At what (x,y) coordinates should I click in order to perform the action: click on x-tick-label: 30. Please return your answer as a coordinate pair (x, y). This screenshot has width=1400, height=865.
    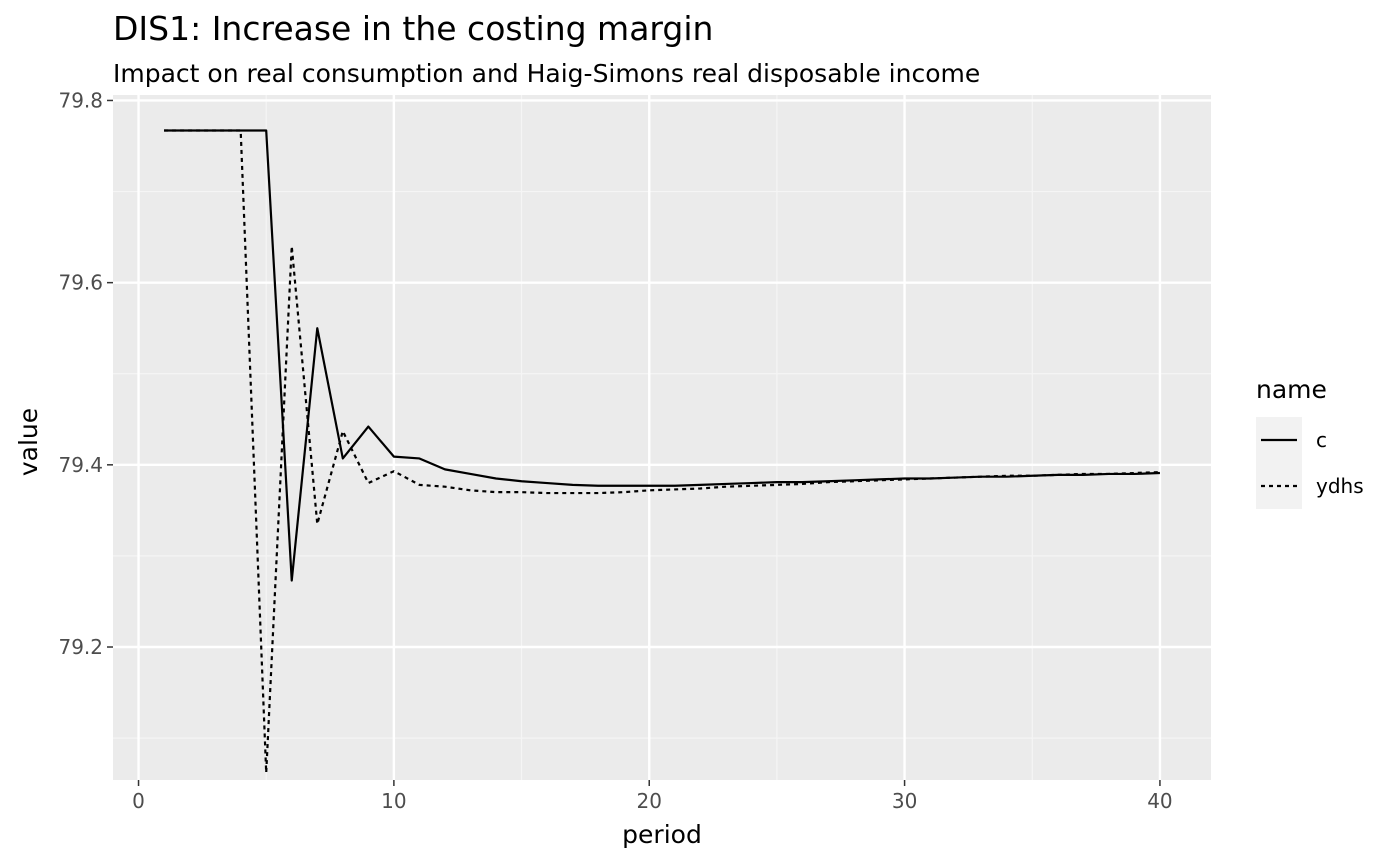
    Looking at the image, I should click on (904, 801).